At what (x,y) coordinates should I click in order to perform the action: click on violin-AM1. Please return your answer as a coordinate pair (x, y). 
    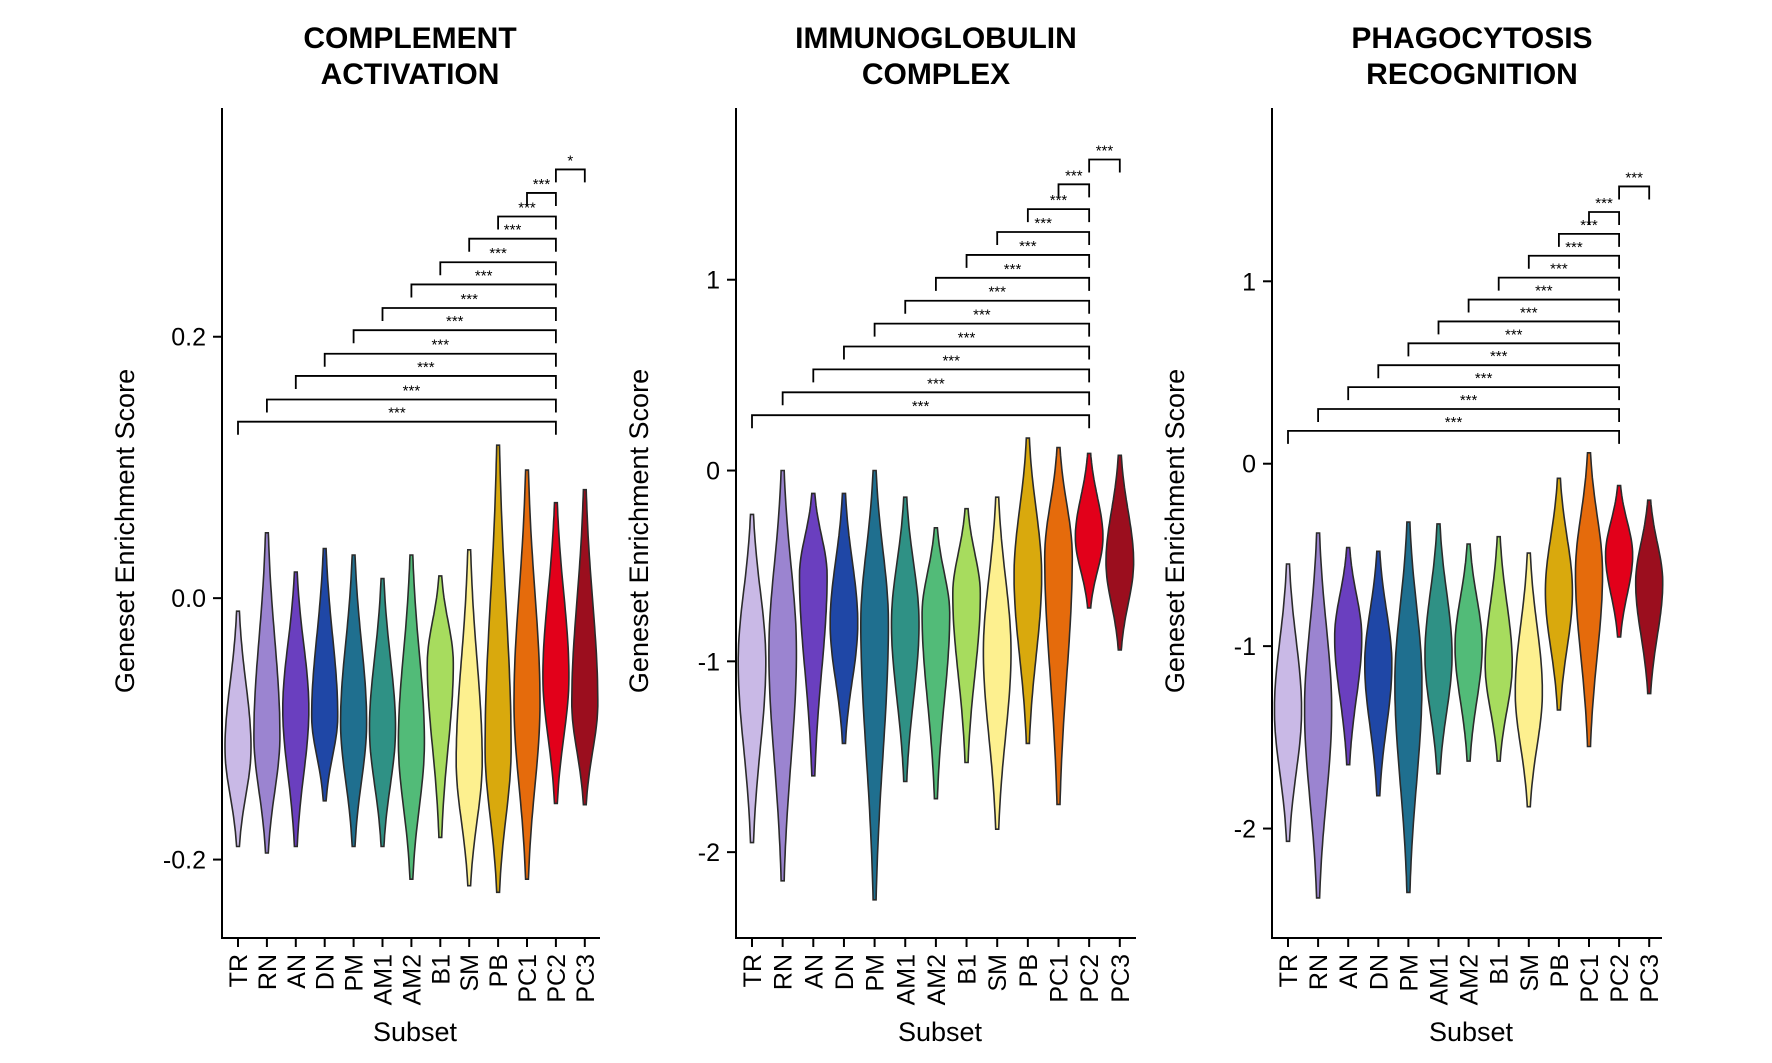
    Looking at the image, I should click on (1438, 649).